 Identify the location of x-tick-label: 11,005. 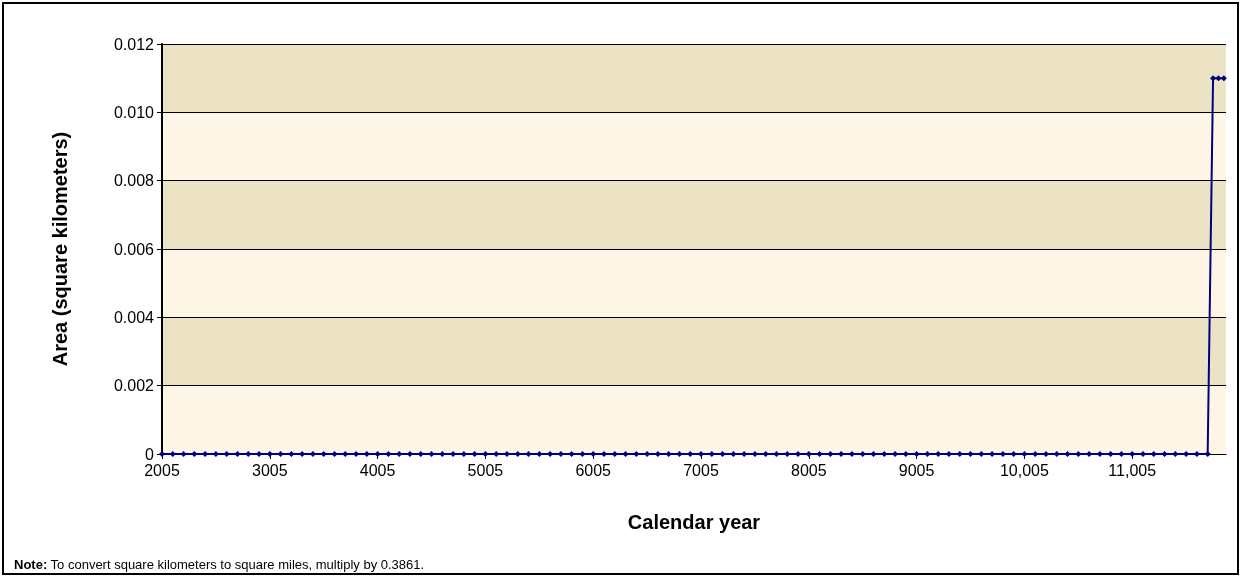
(1132, 470).